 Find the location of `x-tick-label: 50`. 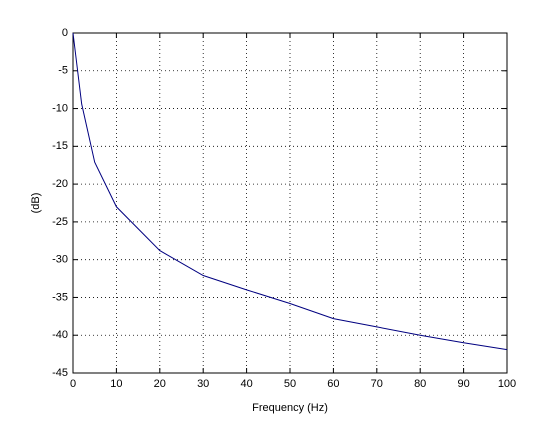

x-tick-label: 50 is located at coordinates (290, 384).